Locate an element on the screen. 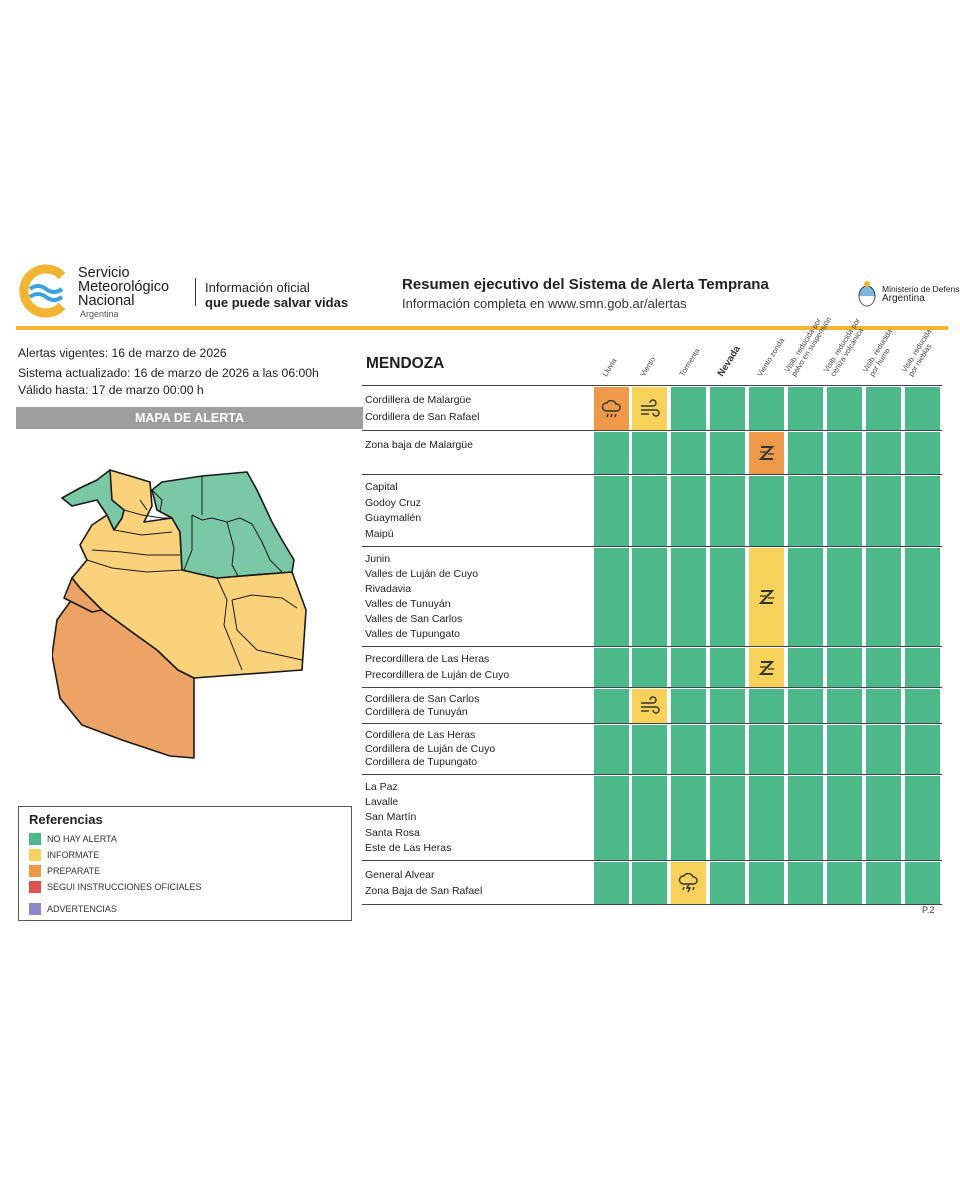 This screenshot has height=1200, width=960. storm-icon is located at coordinates (688, 883).